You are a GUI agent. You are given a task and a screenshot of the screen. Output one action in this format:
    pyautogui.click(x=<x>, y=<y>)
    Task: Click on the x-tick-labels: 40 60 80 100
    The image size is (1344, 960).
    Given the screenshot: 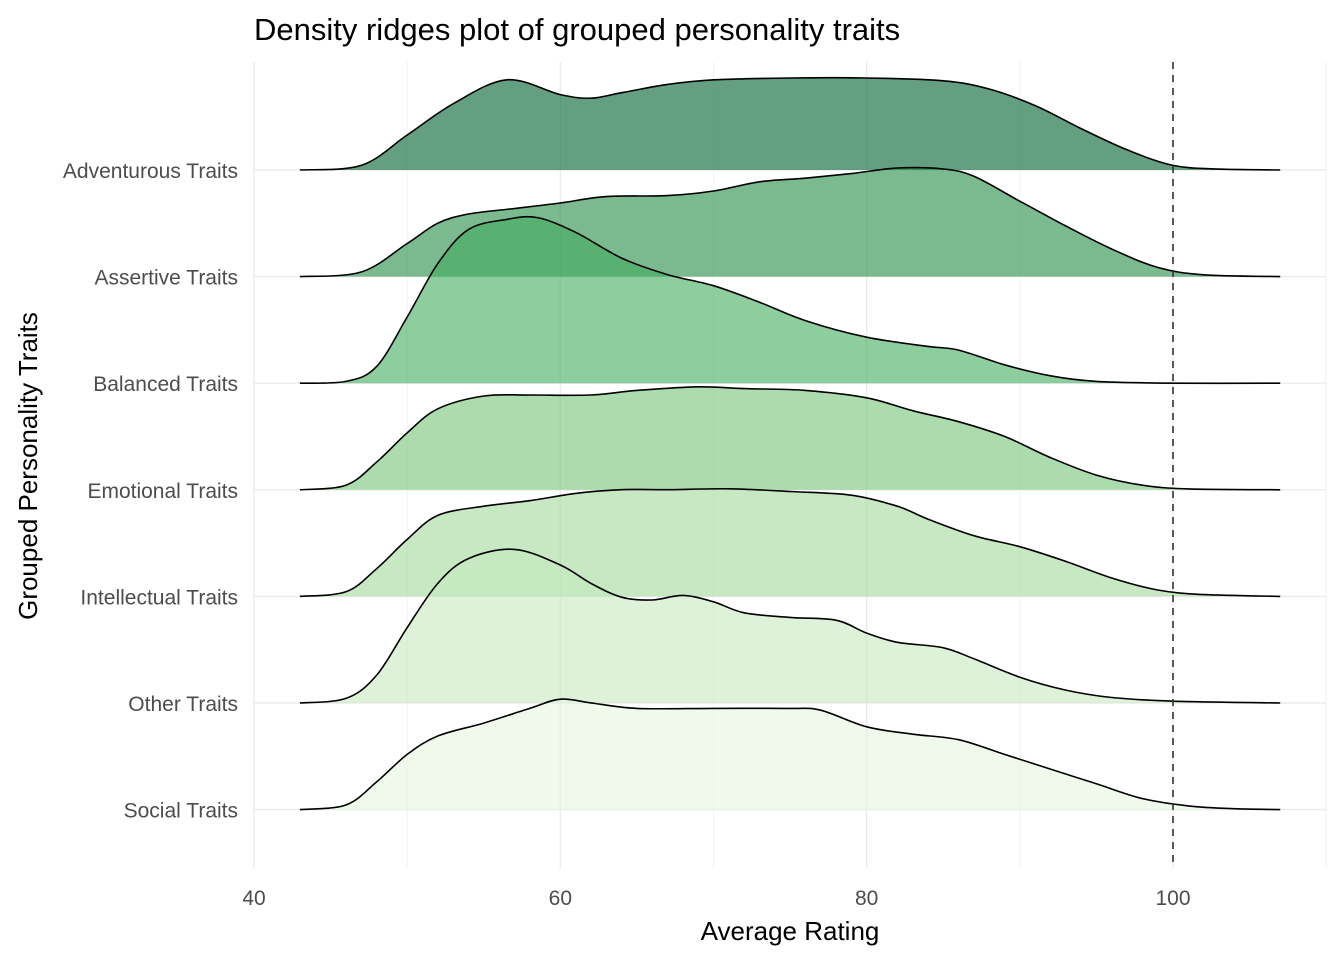 What is the action you would take?
    pyautogui.click(x=716, y=898)
    